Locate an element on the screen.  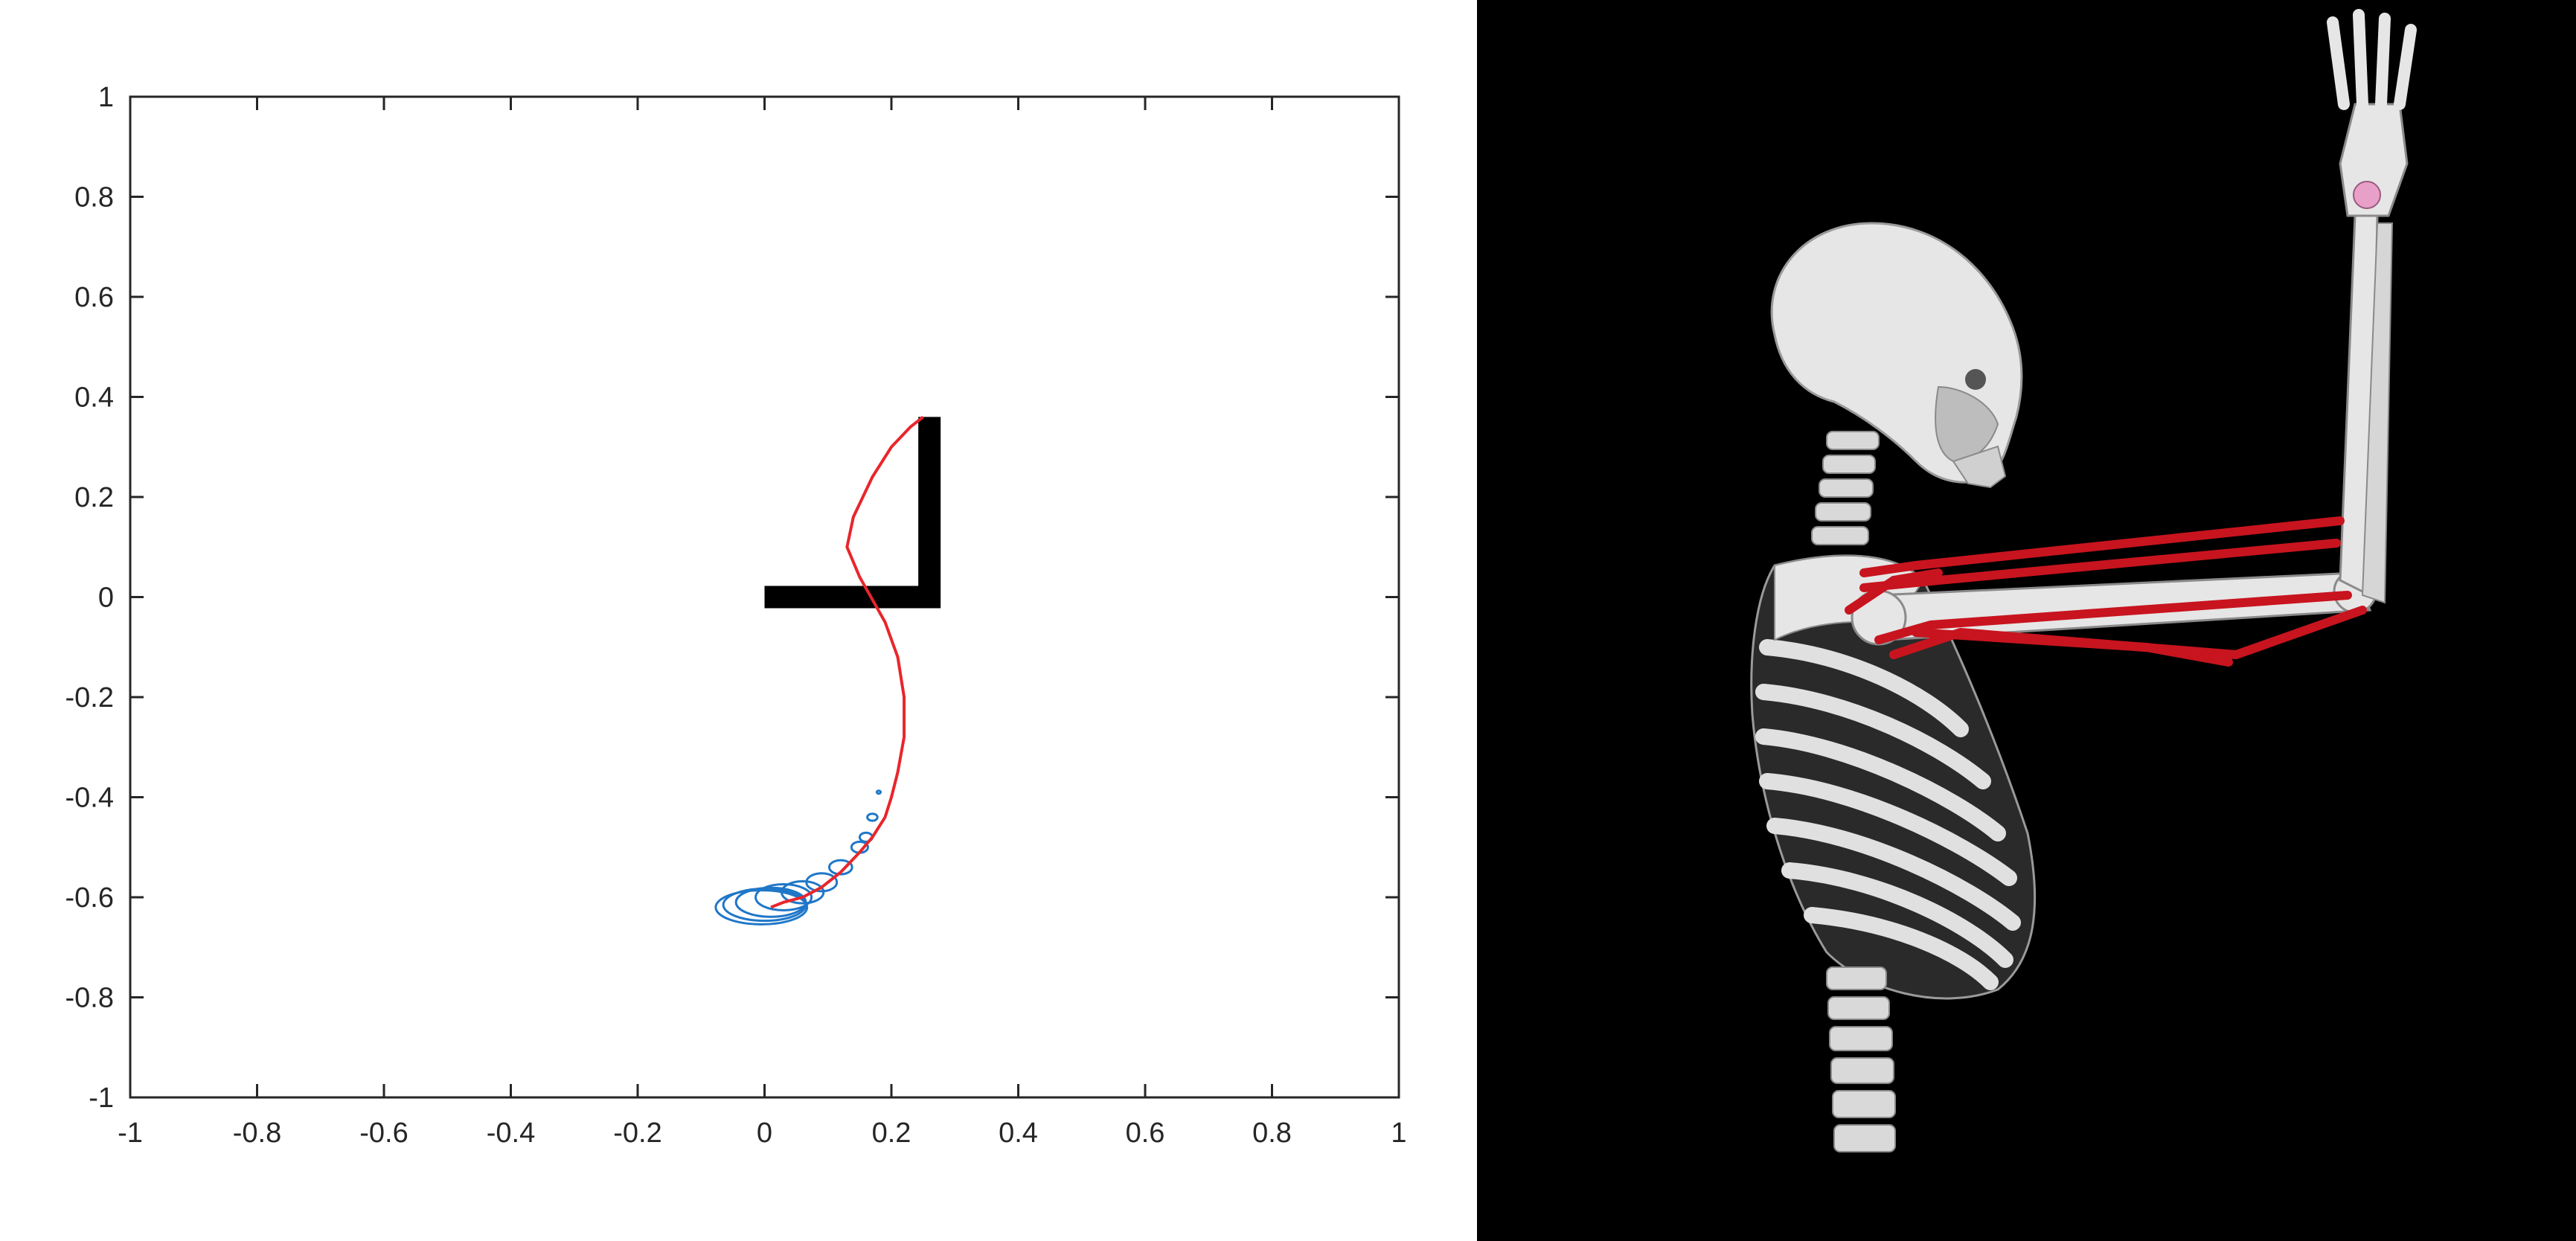
x-tick-label: -0.4 is located at coordinates (511, 1133).